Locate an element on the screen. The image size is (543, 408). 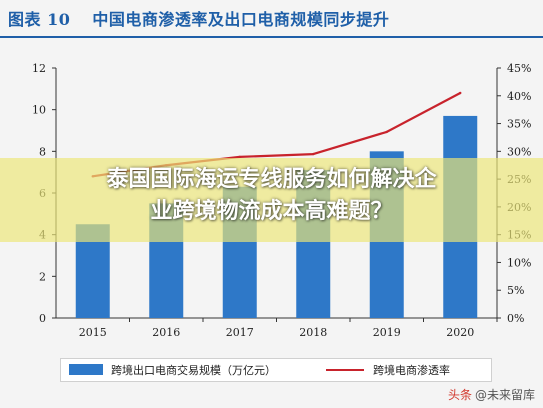
title-divider is located at coordinates (271, 37).